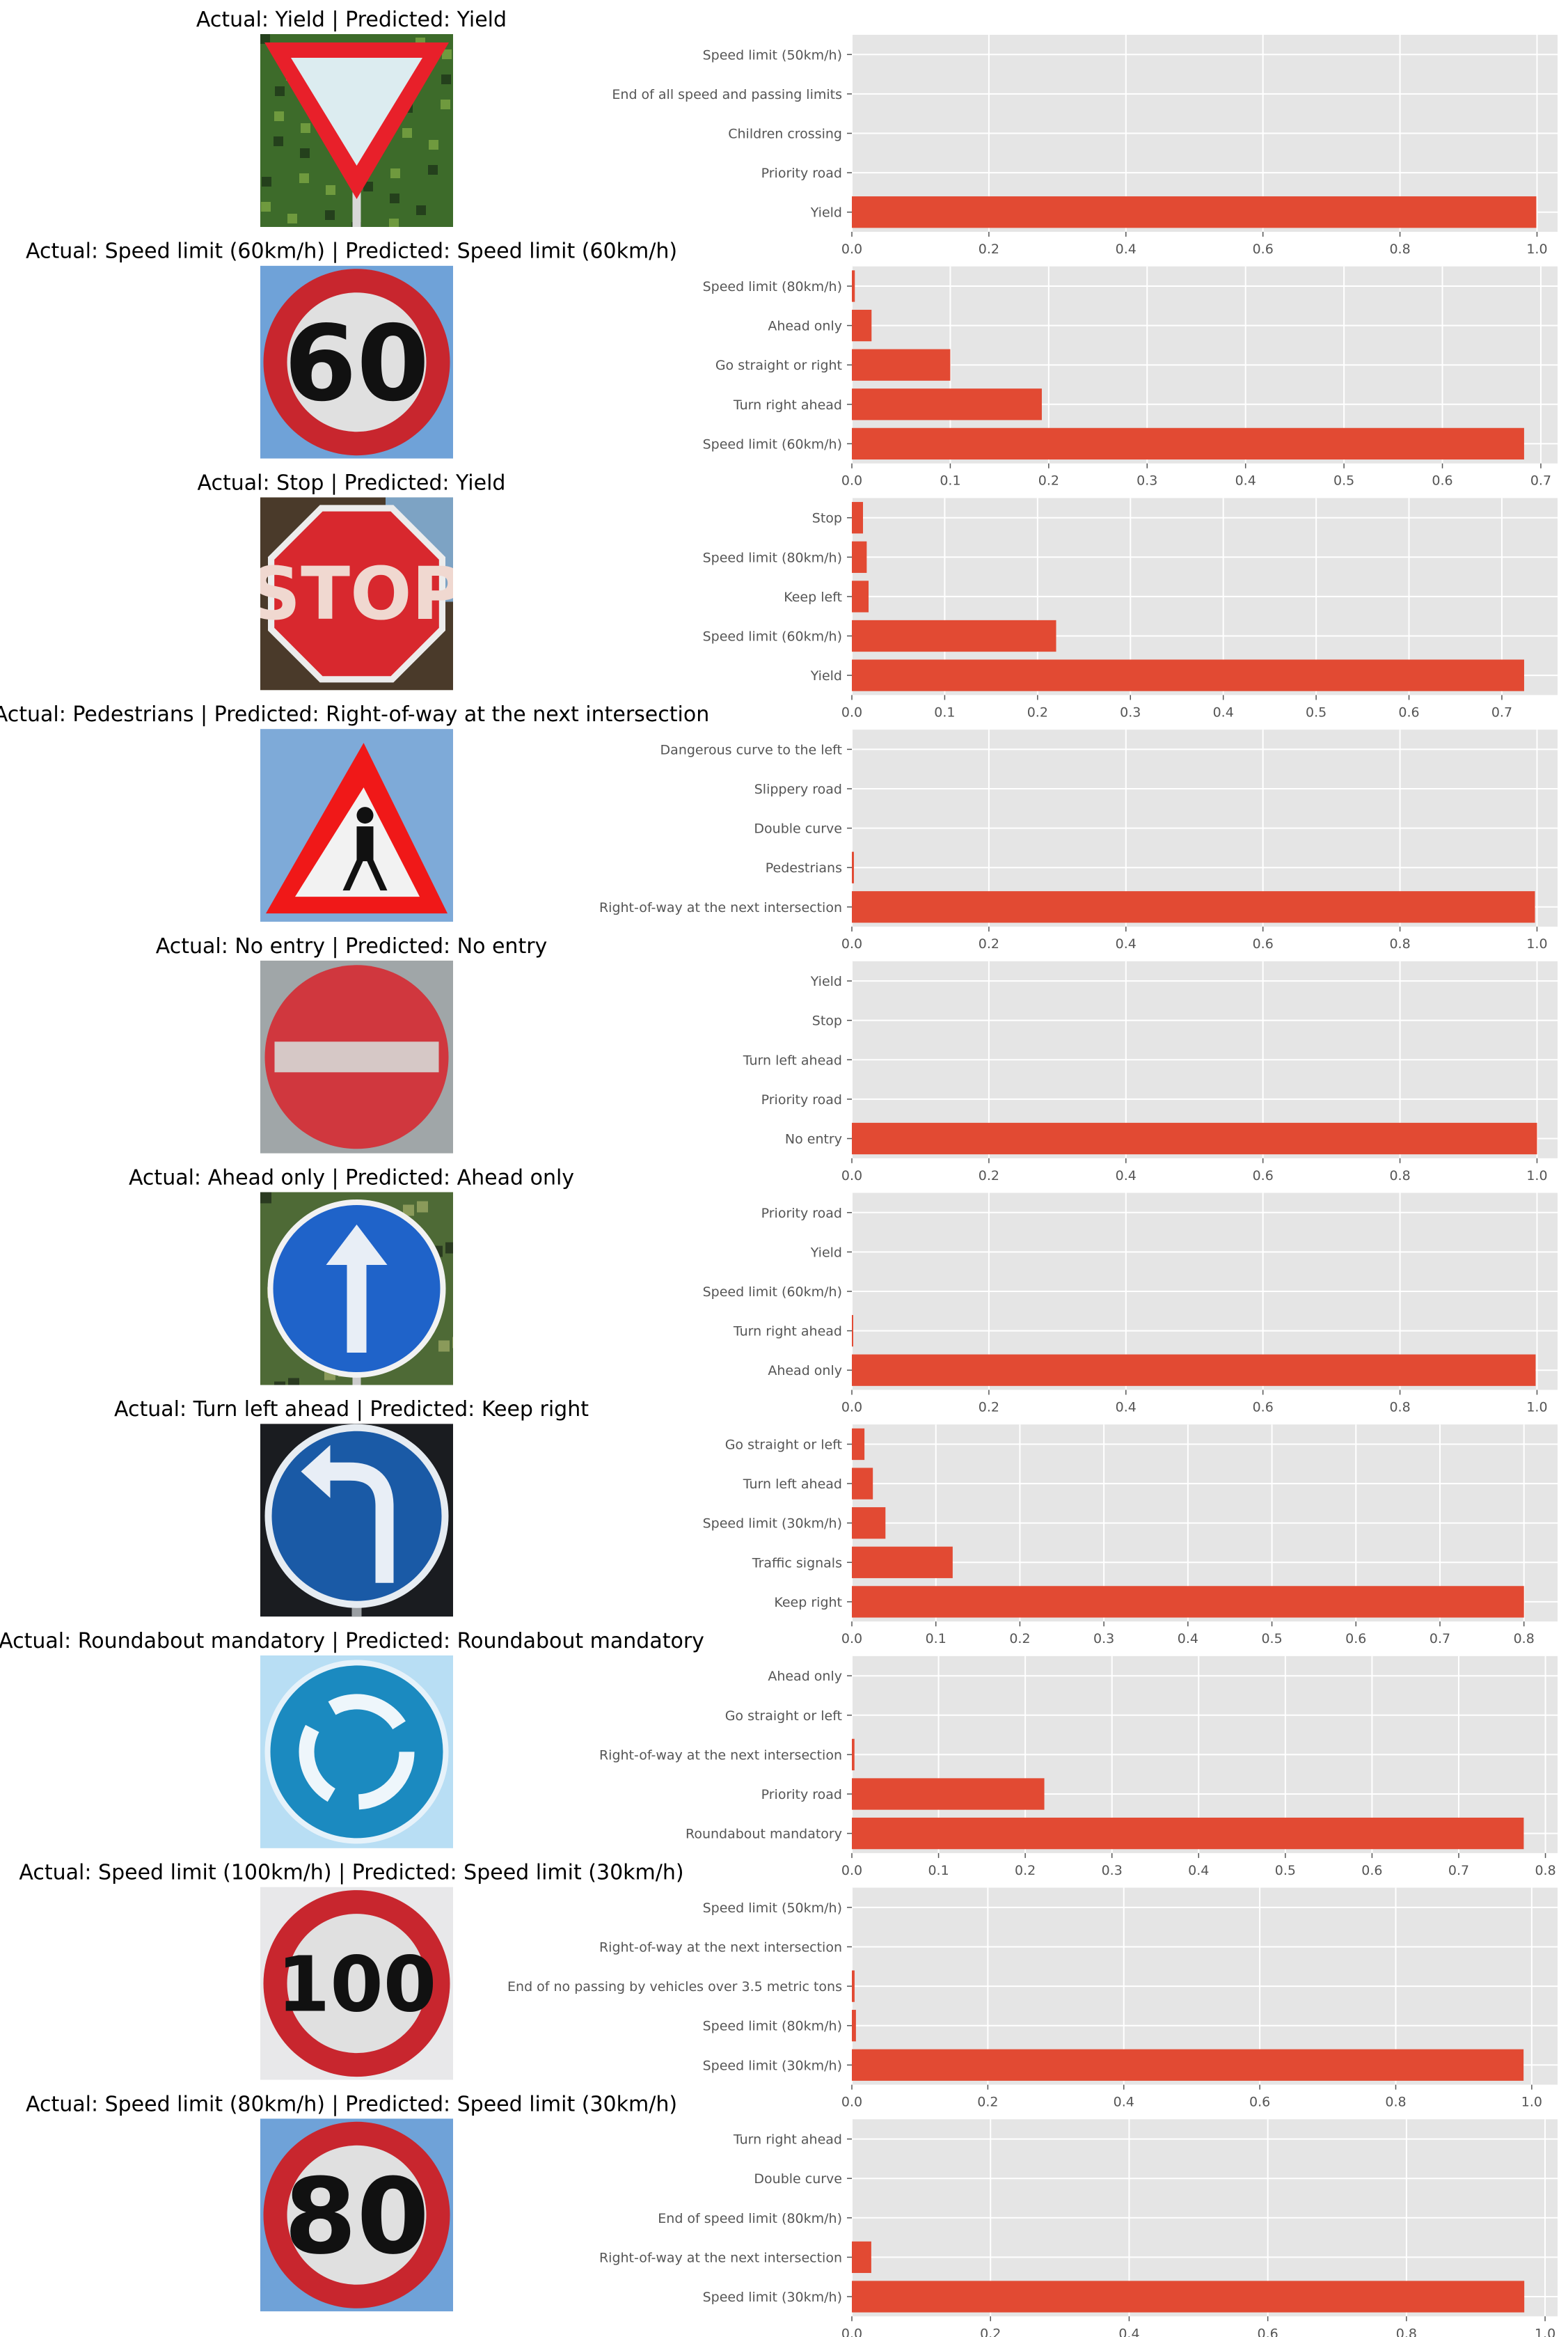 The height and width of the screenshot is (2337, 1568). I want to click on svg-text: 100, so click(357, 1984).